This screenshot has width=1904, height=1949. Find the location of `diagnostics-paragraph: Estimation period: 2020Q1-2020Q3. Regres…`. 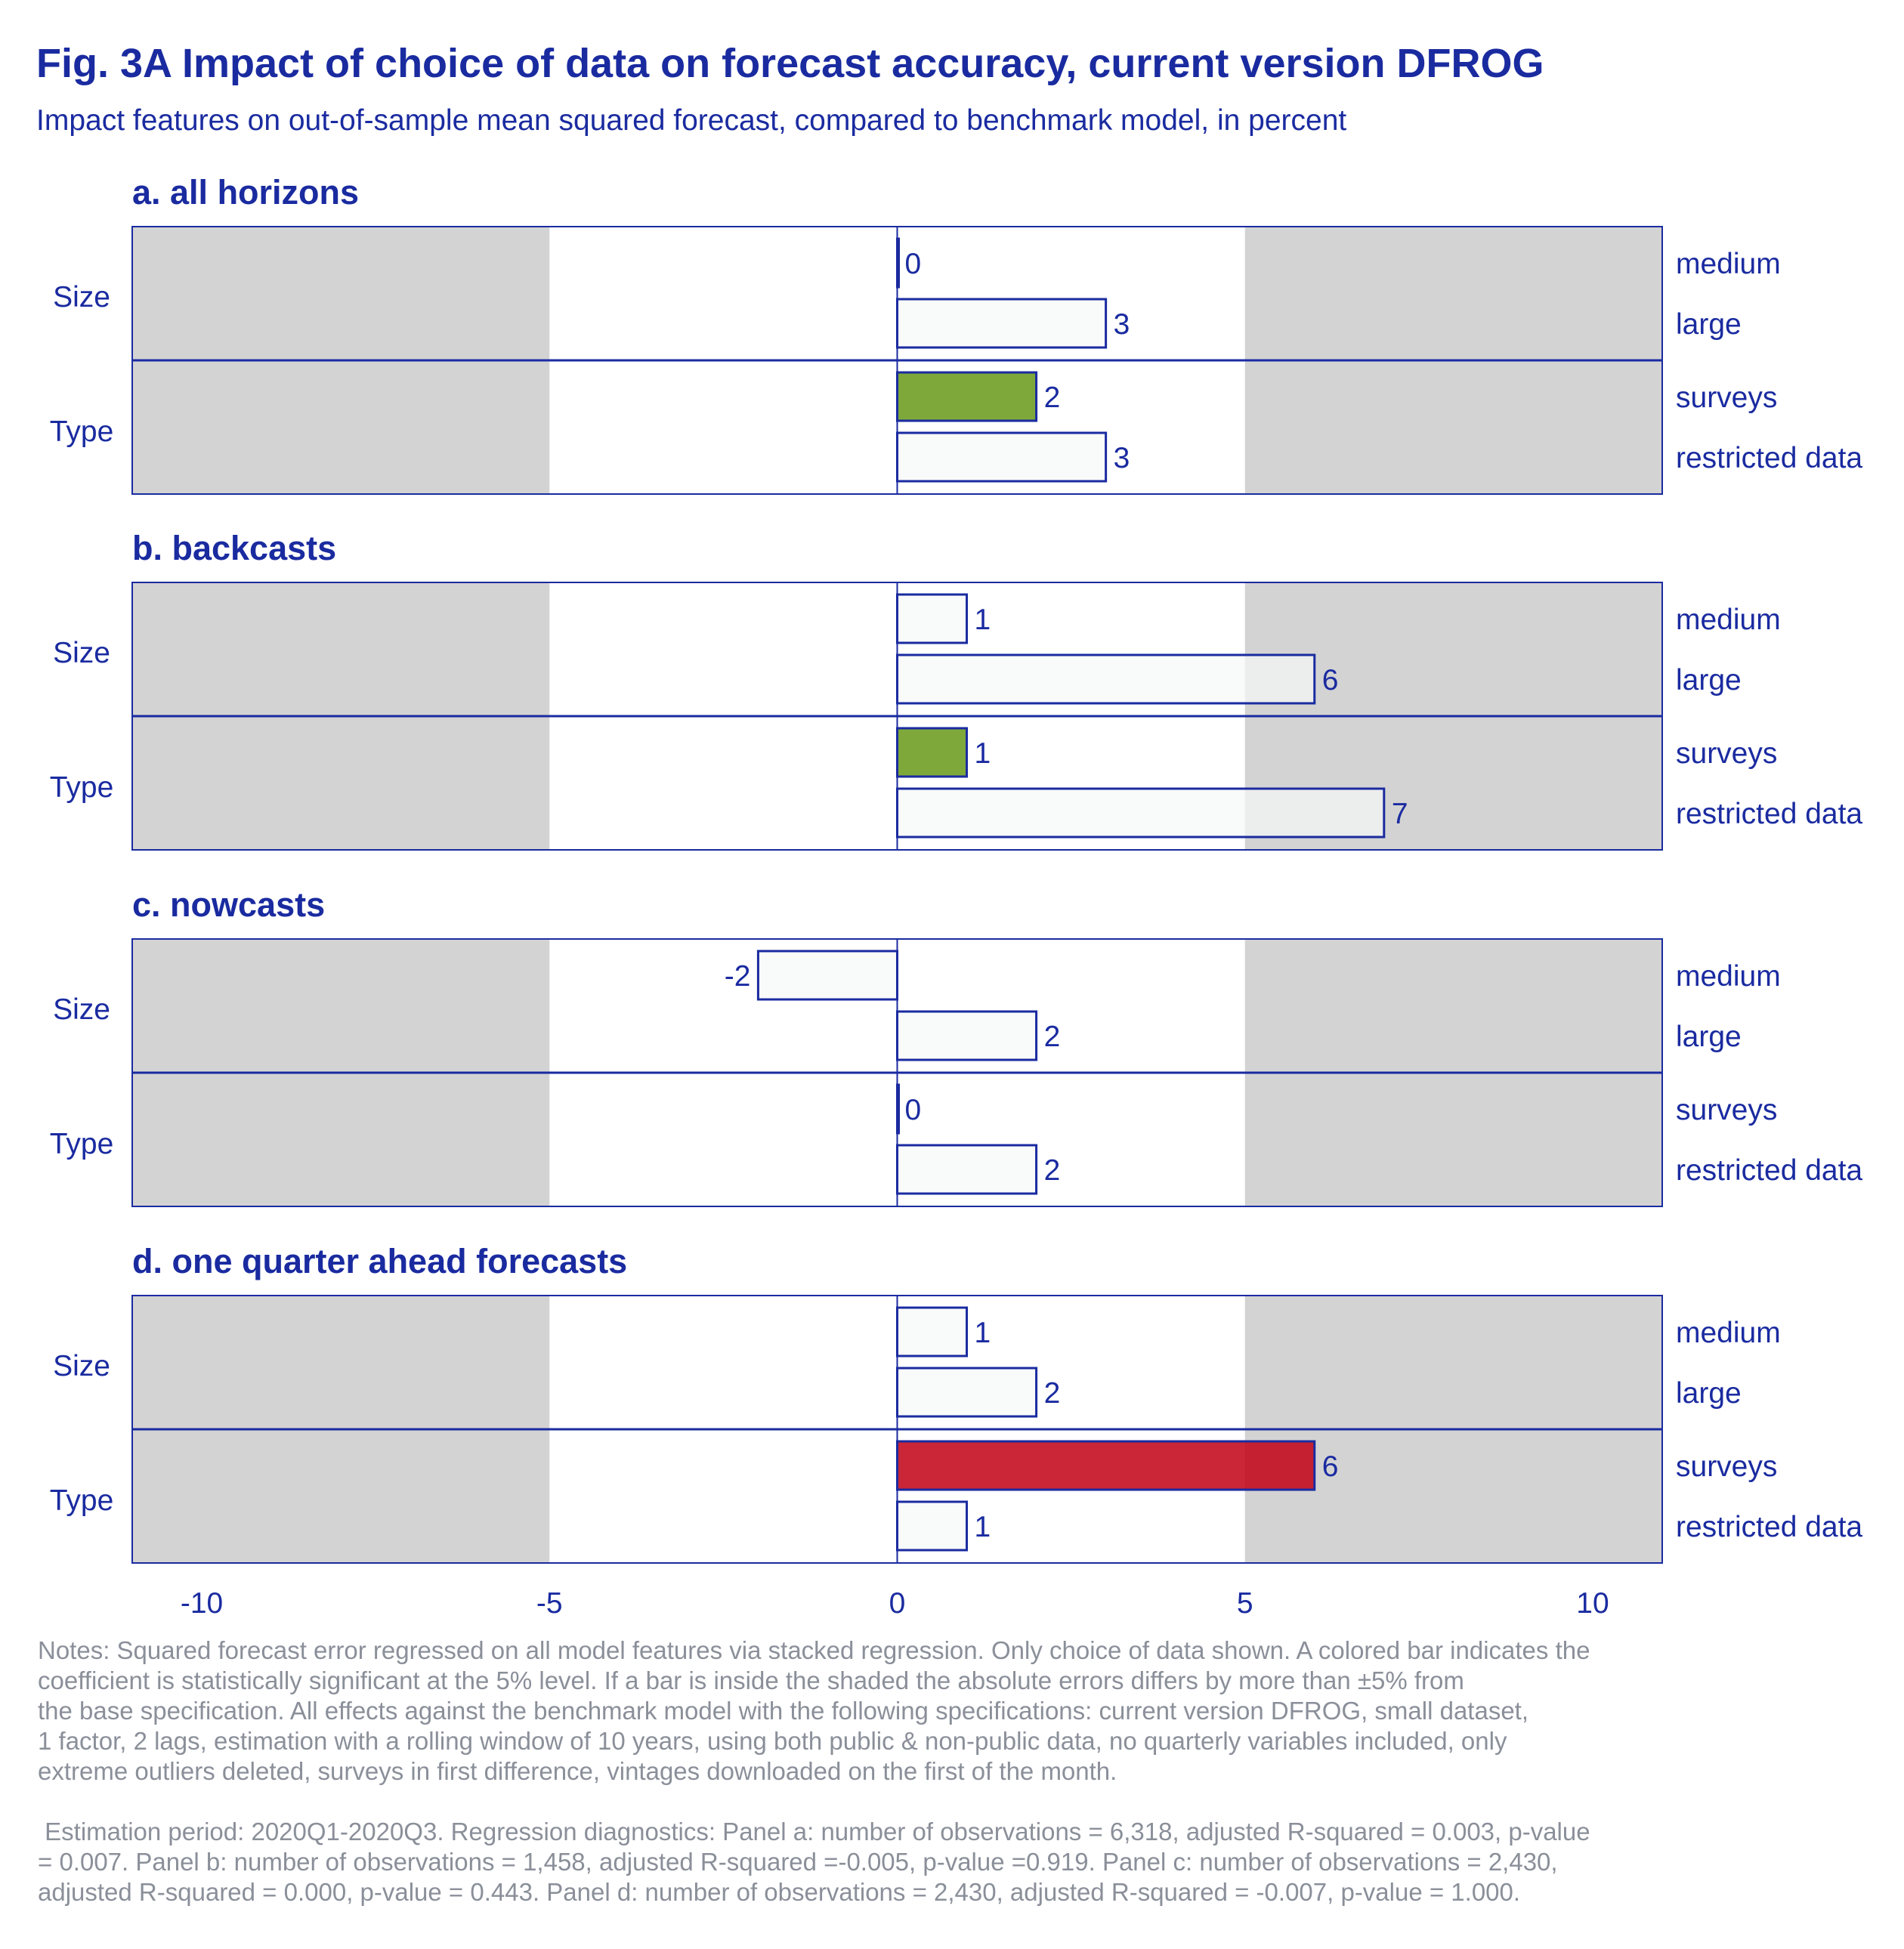

diagnostics-paragraph: Estimation period: 2020Q1-2020Q3. Regres… is located at coordinates (814, 1862).